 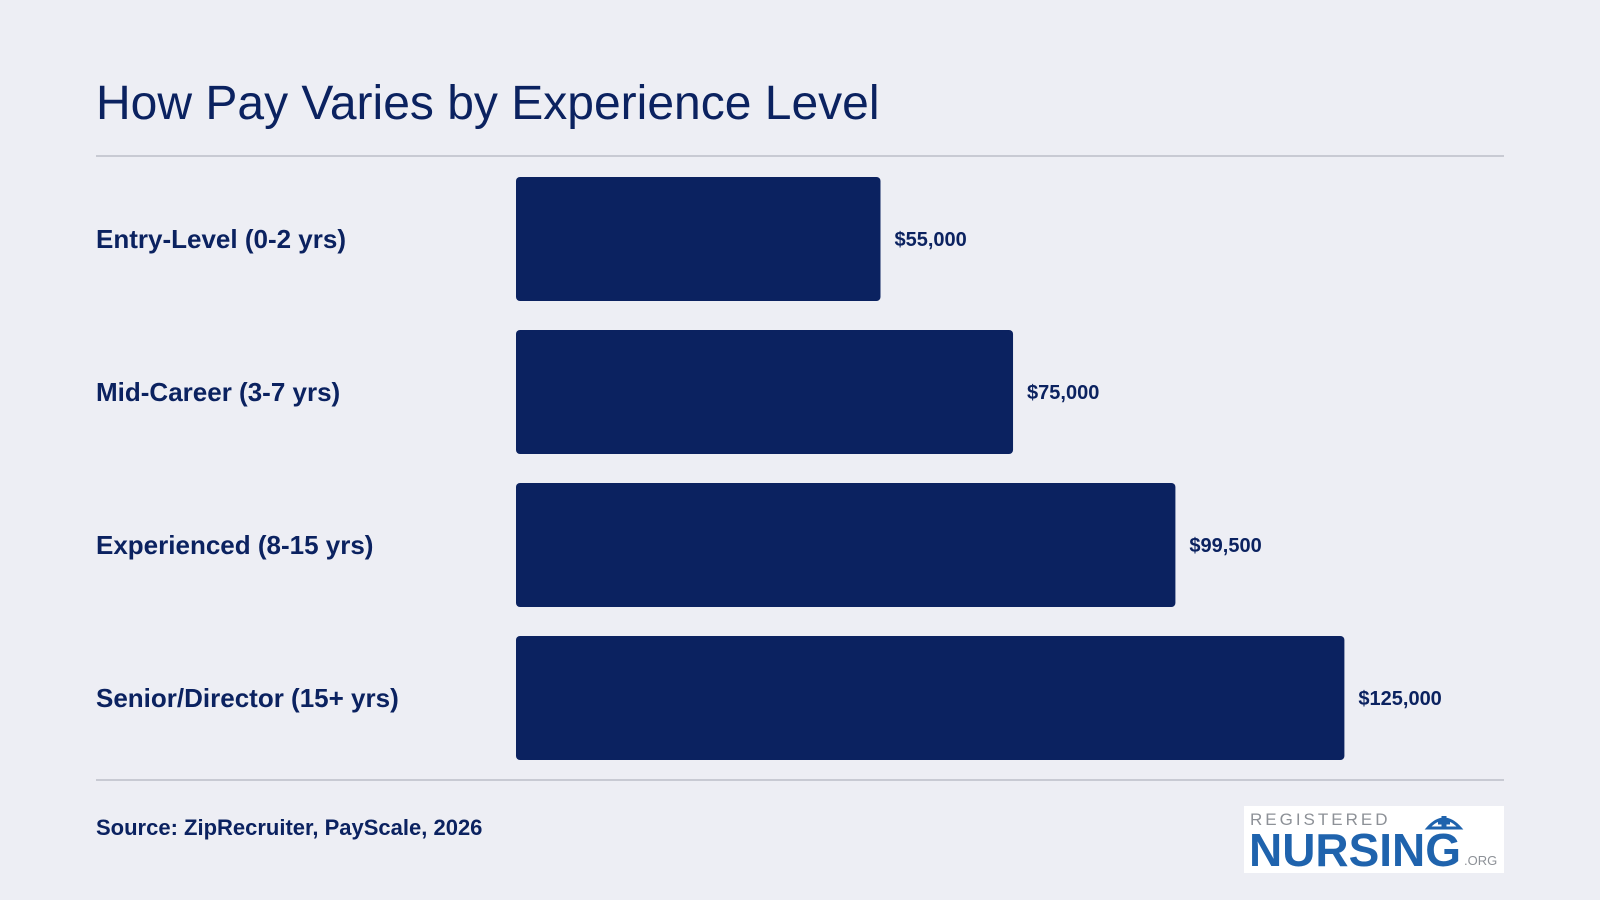 I want to click on bar-value-label: $55,000, so click(x=930, y=240).